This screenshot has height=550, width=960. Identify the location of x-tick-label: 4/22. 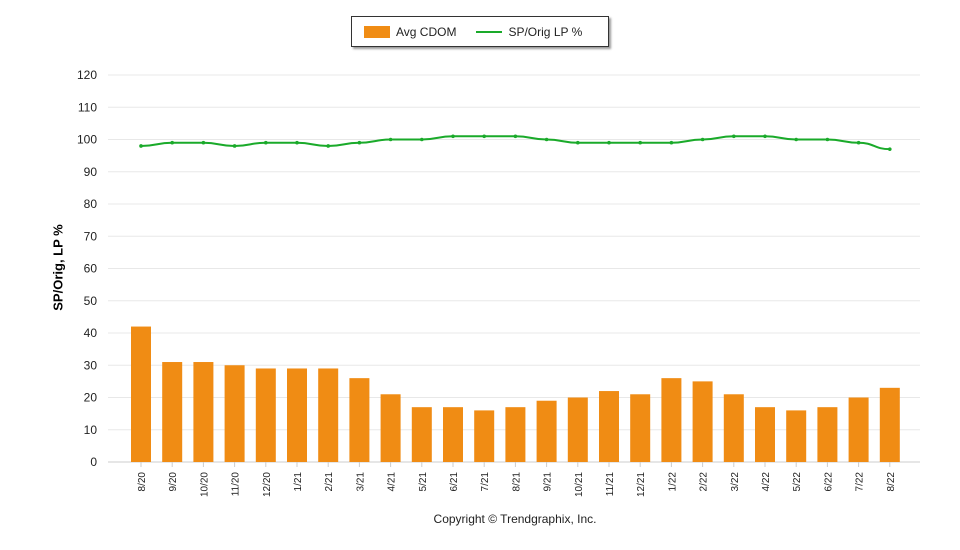
(766, 482).